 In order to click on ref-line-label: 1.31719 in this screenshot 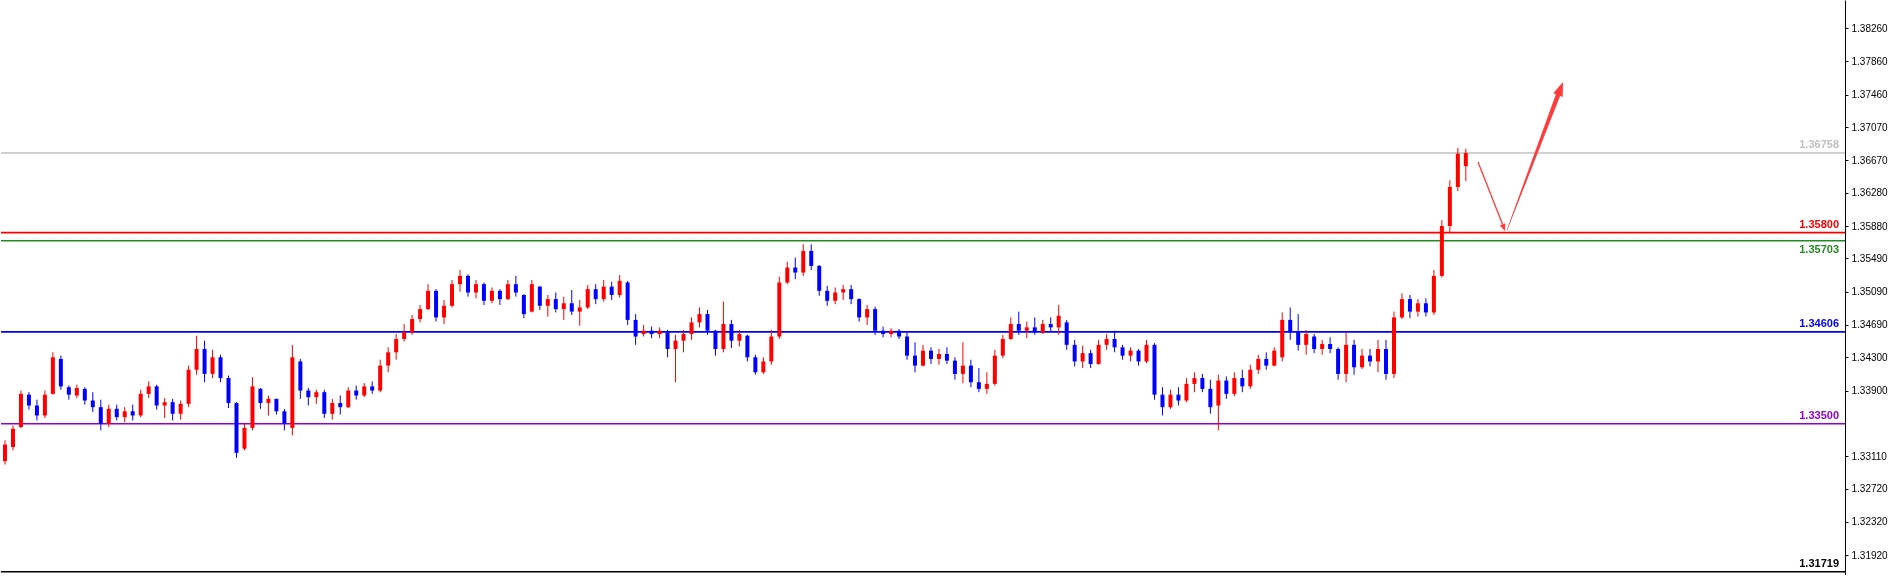, I will do `click(1819, 562)`.